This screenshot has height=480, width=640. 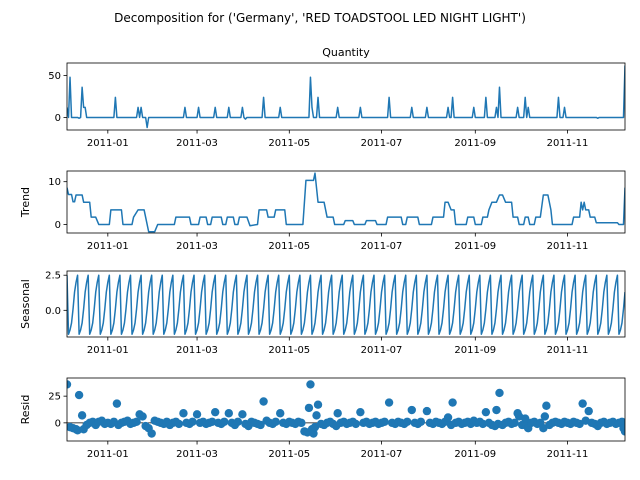 I want to click on trend-xtick-label: 2011-01, so click(x=108, y=246).